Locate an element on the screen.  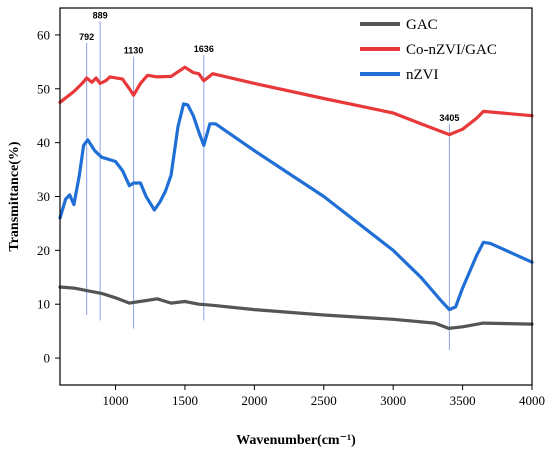
legend: GAC Co-nZVI/GAC nZVI is located at coordinates (428, 50).